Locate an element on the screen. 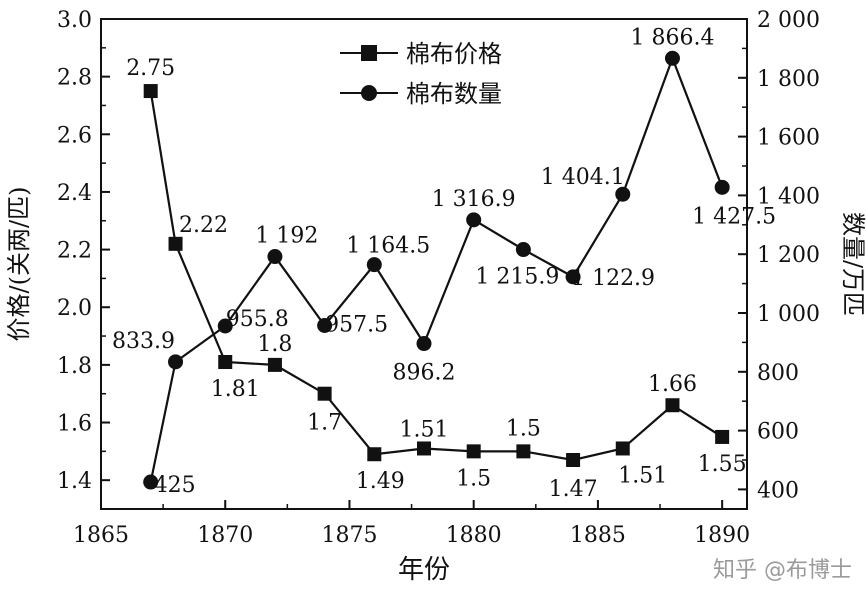  quantity-data-label: 1 164.5 is located at coordinates (388, 246).